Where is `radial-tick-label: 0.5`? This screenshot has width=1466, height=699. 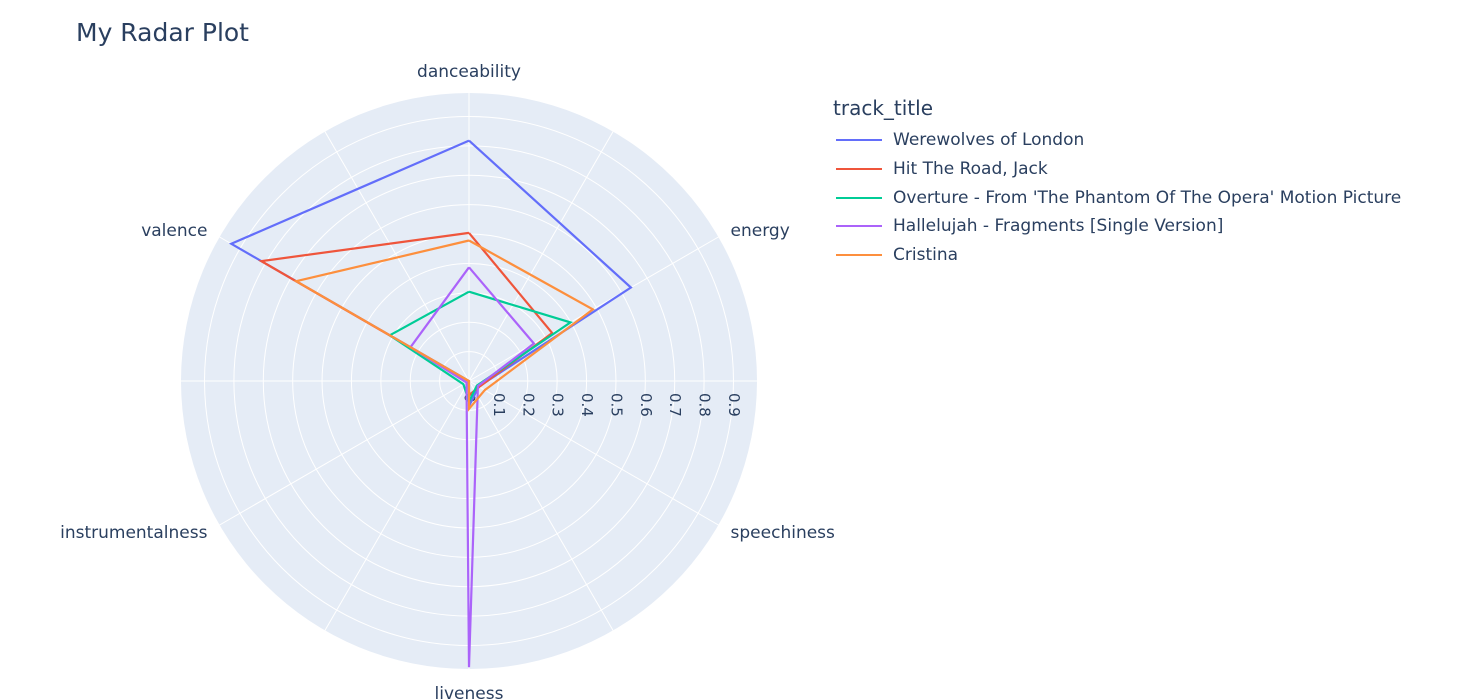 radial-tick-label: 0.5 is located at coordinates (616, 405).